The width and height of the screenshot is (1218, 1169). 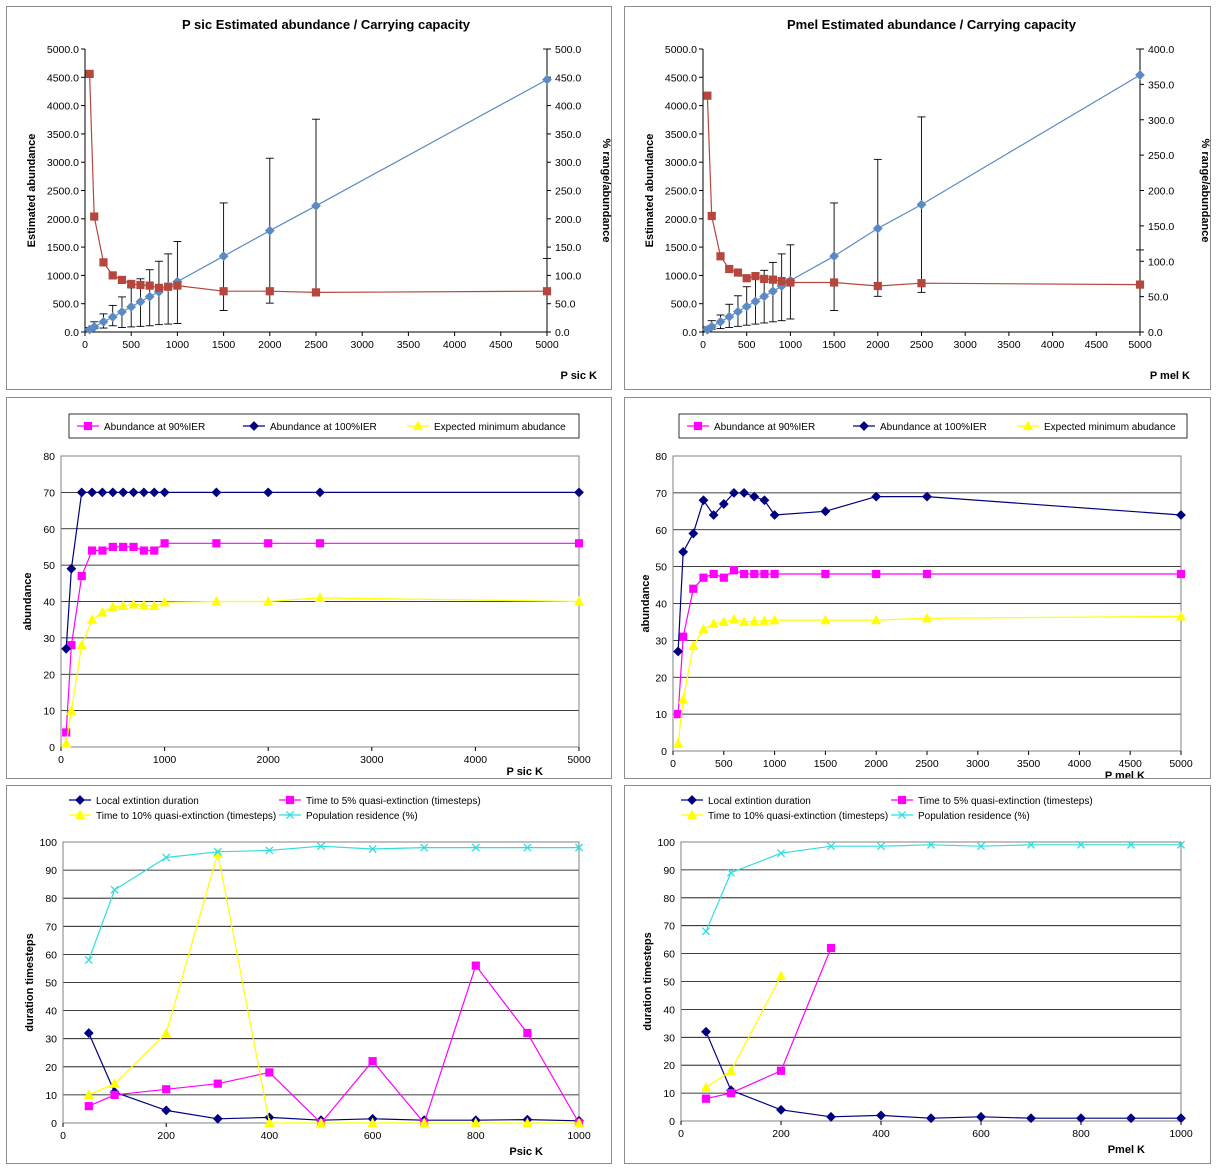 I want to click on y-tick-label: 10, so click(x=51, y=1096).